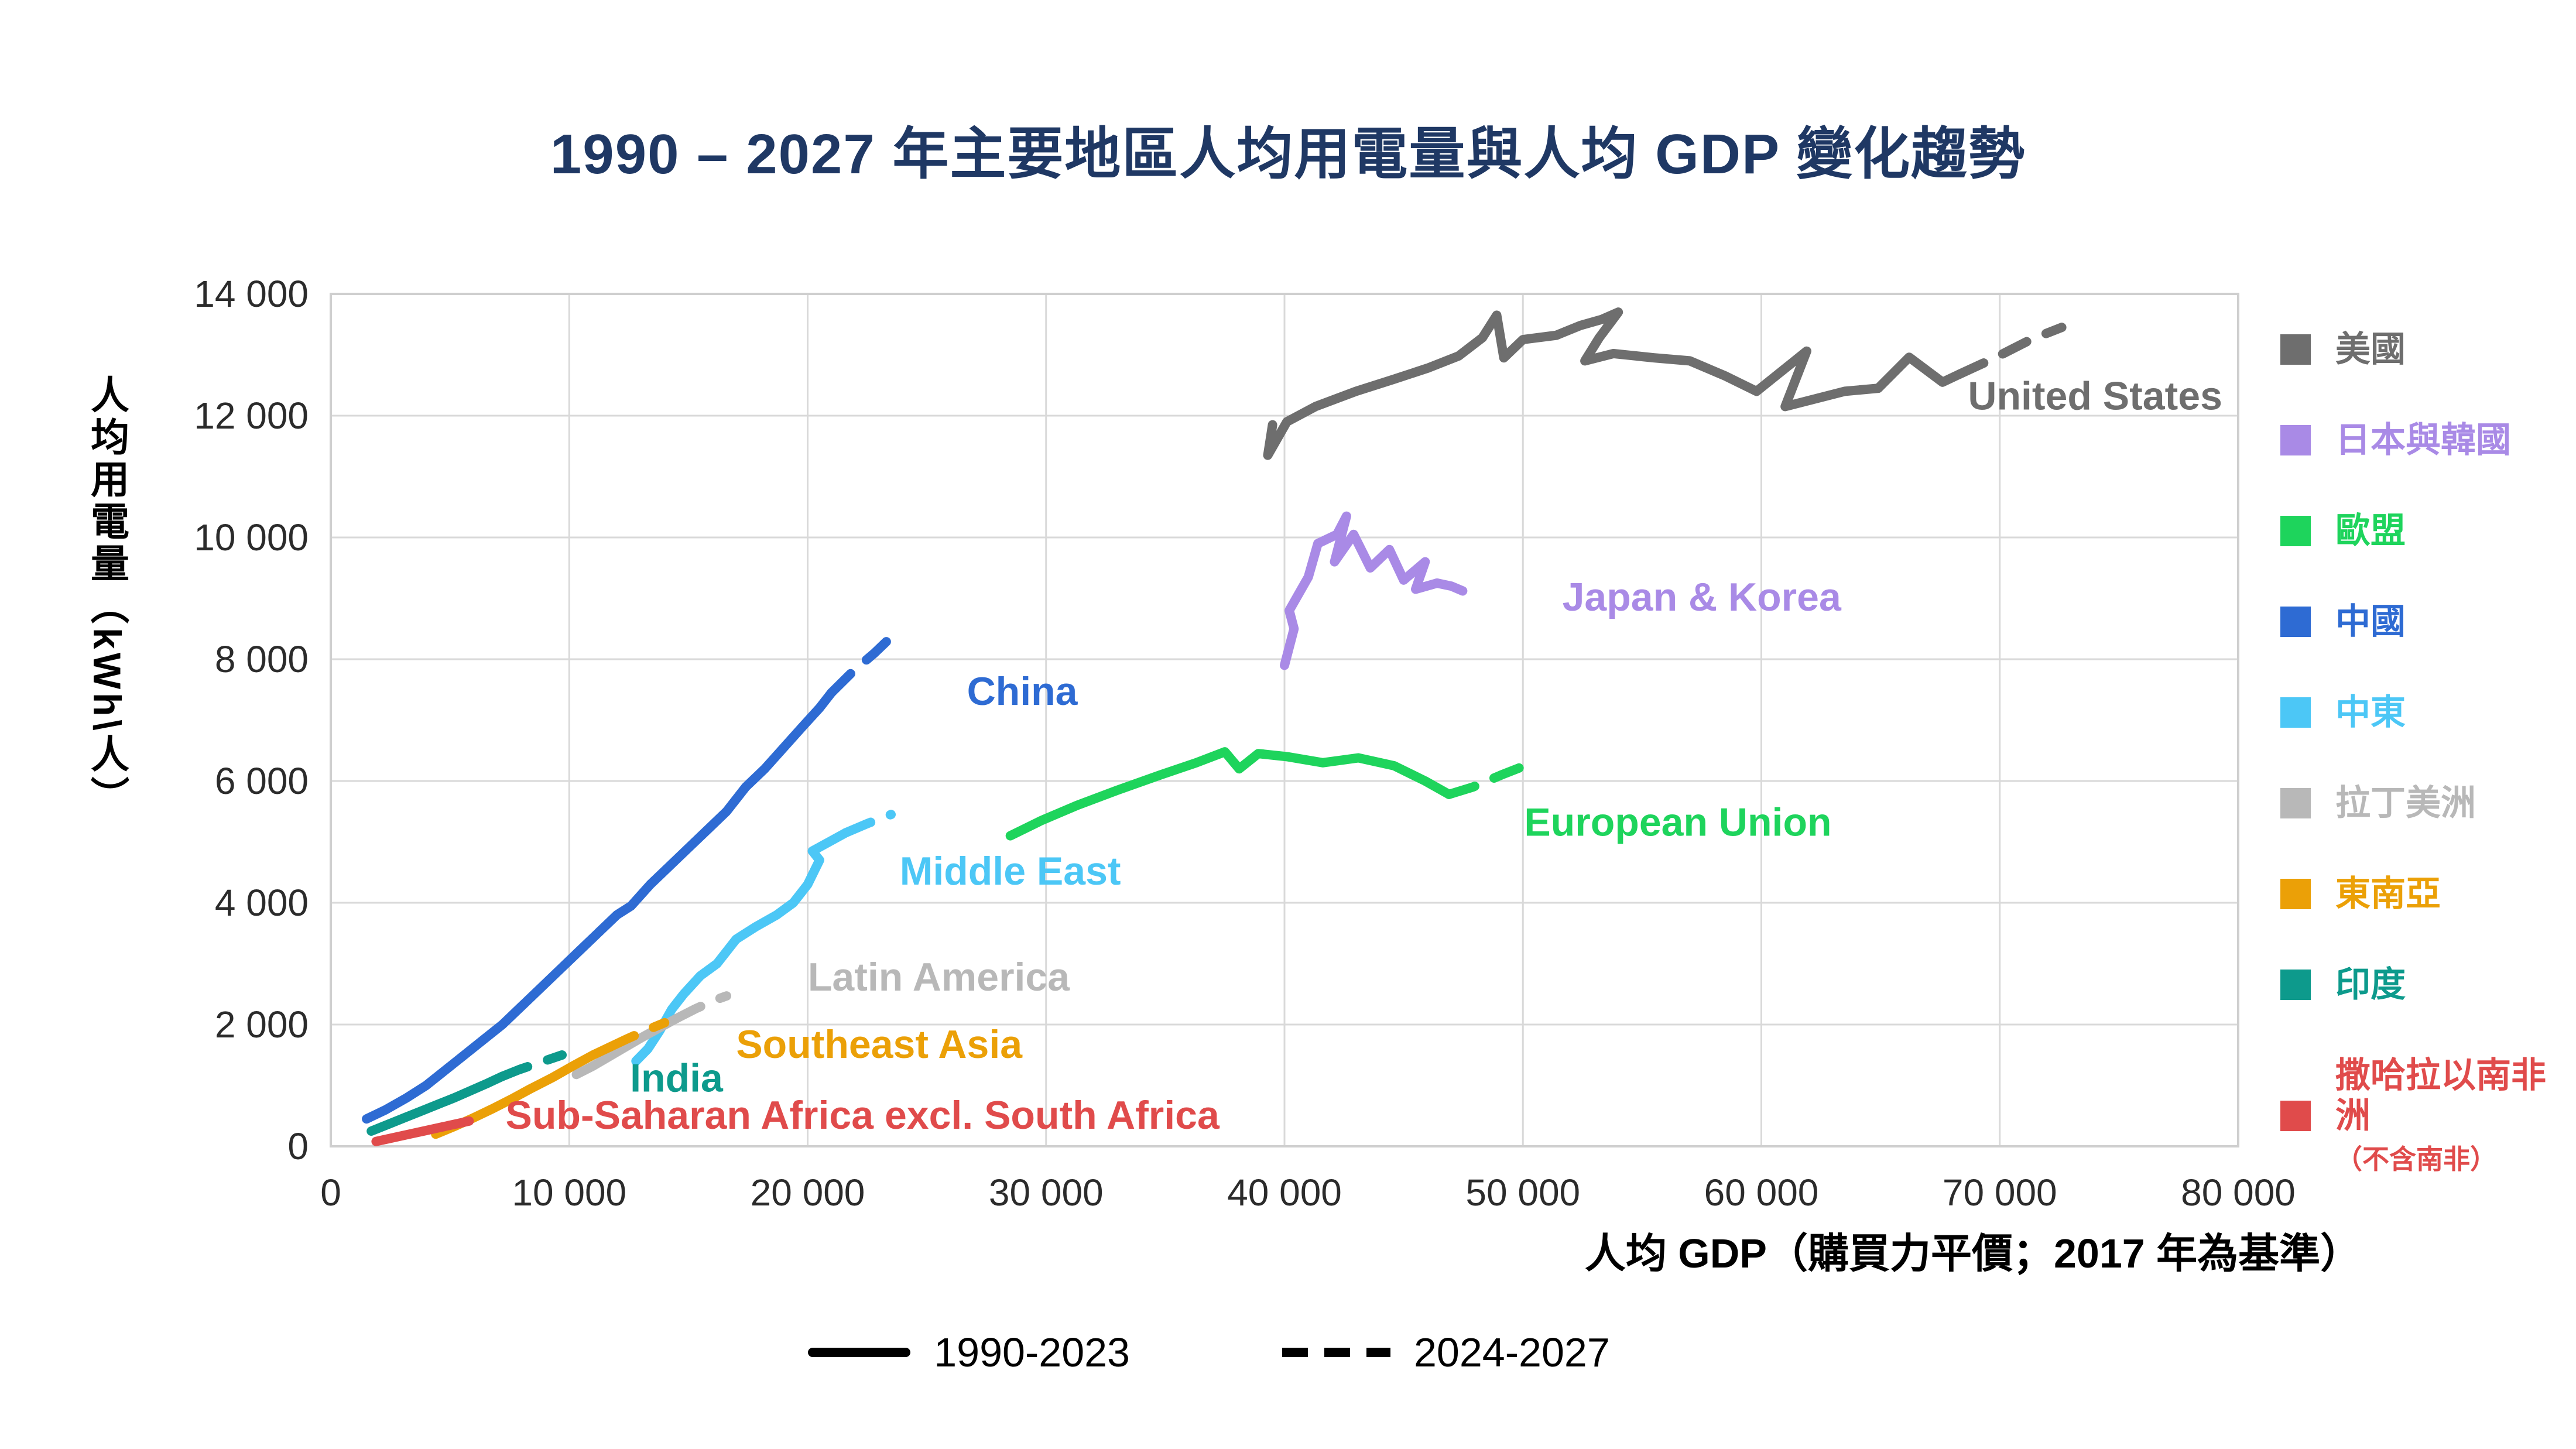 Image resolution: width=2576 pixels, height=1449 pixels. What do you see at coordinates (2423, 440) in the screenshot?
I see `legend-label: 日本與韓國` at bounding box center [2423, 440].